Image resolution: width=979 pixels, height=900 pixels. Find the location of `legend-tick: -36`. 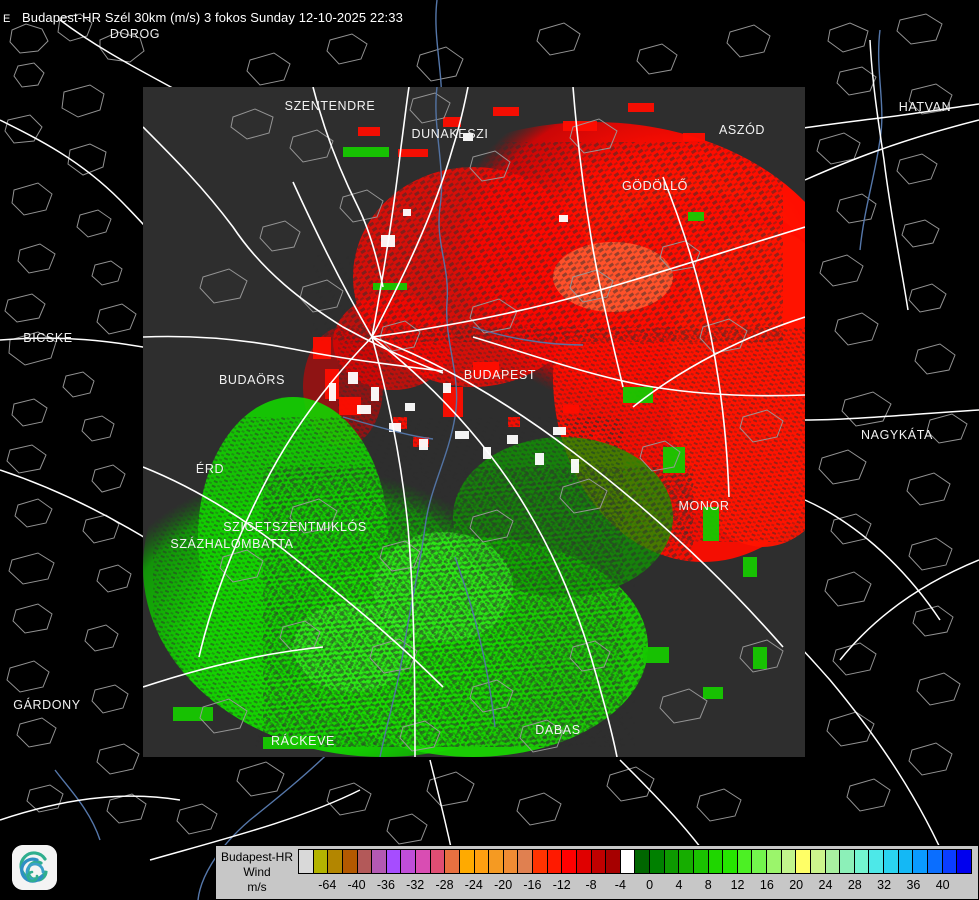

legend-tick: -36 is located at coordinates (385, 885).